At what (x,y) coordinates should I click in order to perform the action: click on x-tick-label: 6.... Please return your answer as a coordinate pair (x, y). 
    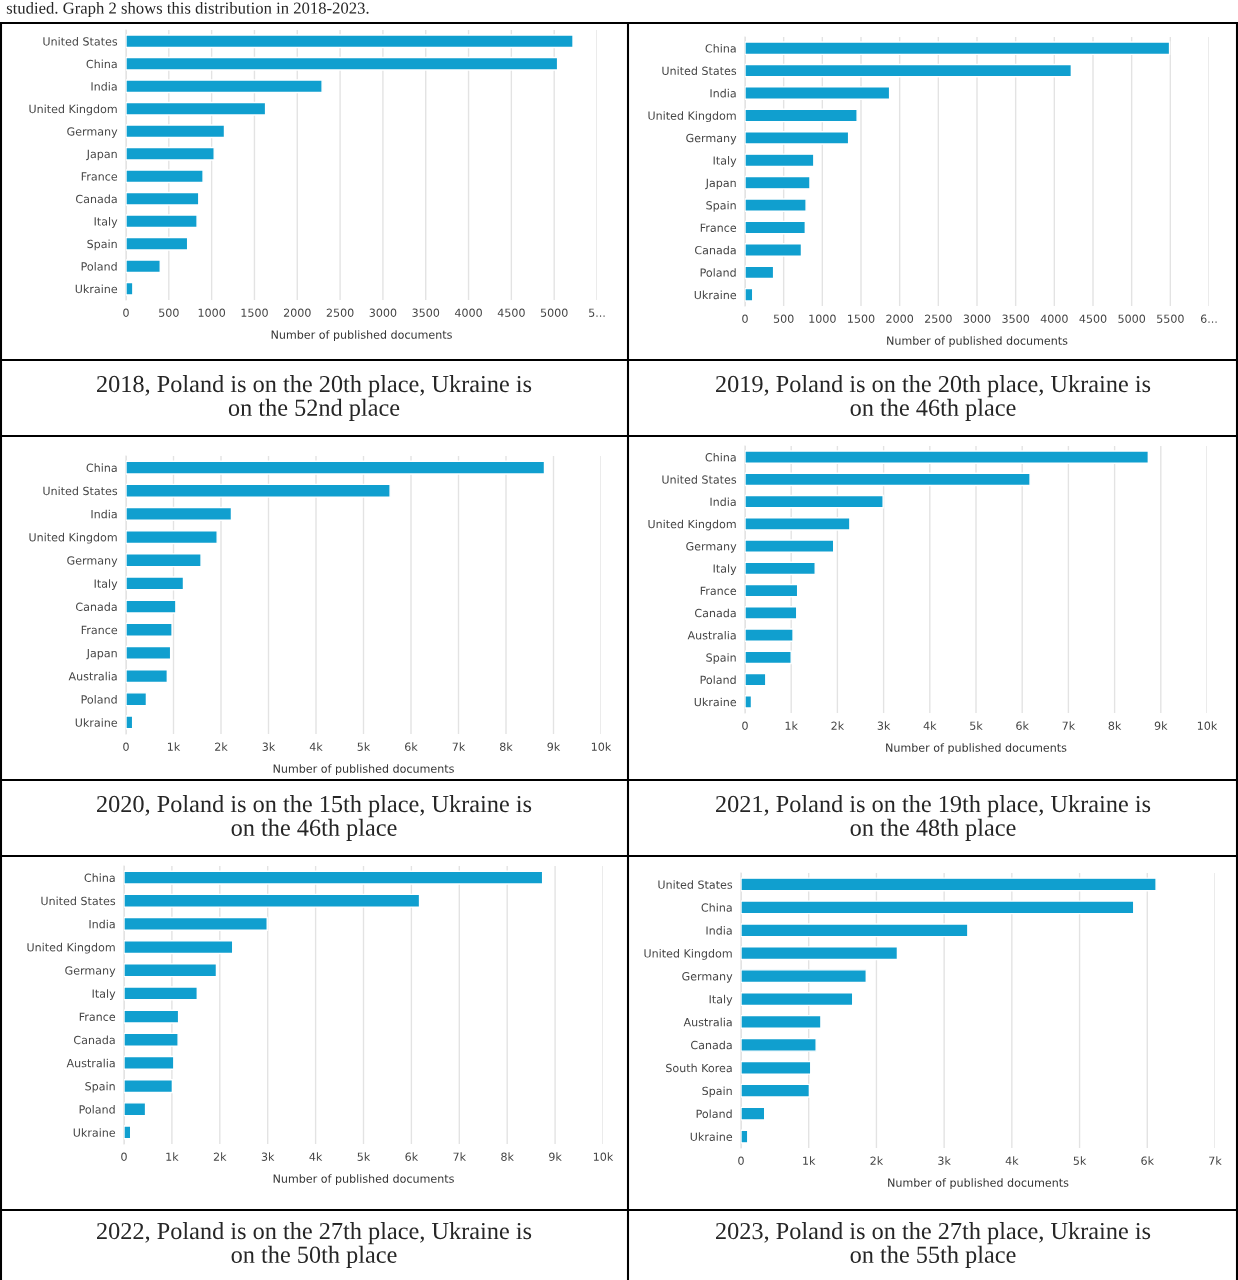
    Looking at the image, I should click on (1208, 318).